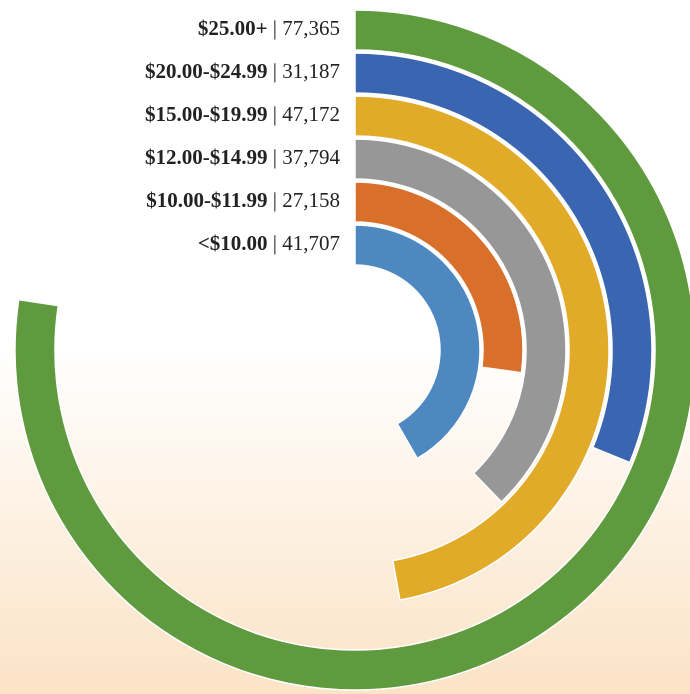 The image size is (690, 694). What do you see at coordinates (311, 157) in the screenshot?
I see `value-label: 37,794` at bounding box center [311, 157].